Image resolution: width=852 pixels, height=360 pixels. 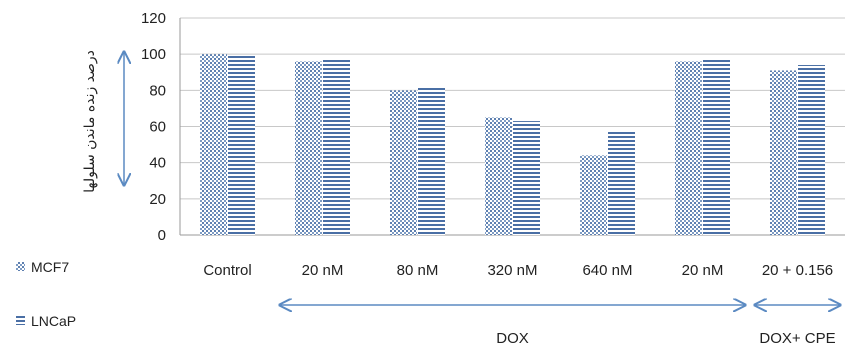 I want to click on x-tick-label: Control, so click(x=227, y=270).